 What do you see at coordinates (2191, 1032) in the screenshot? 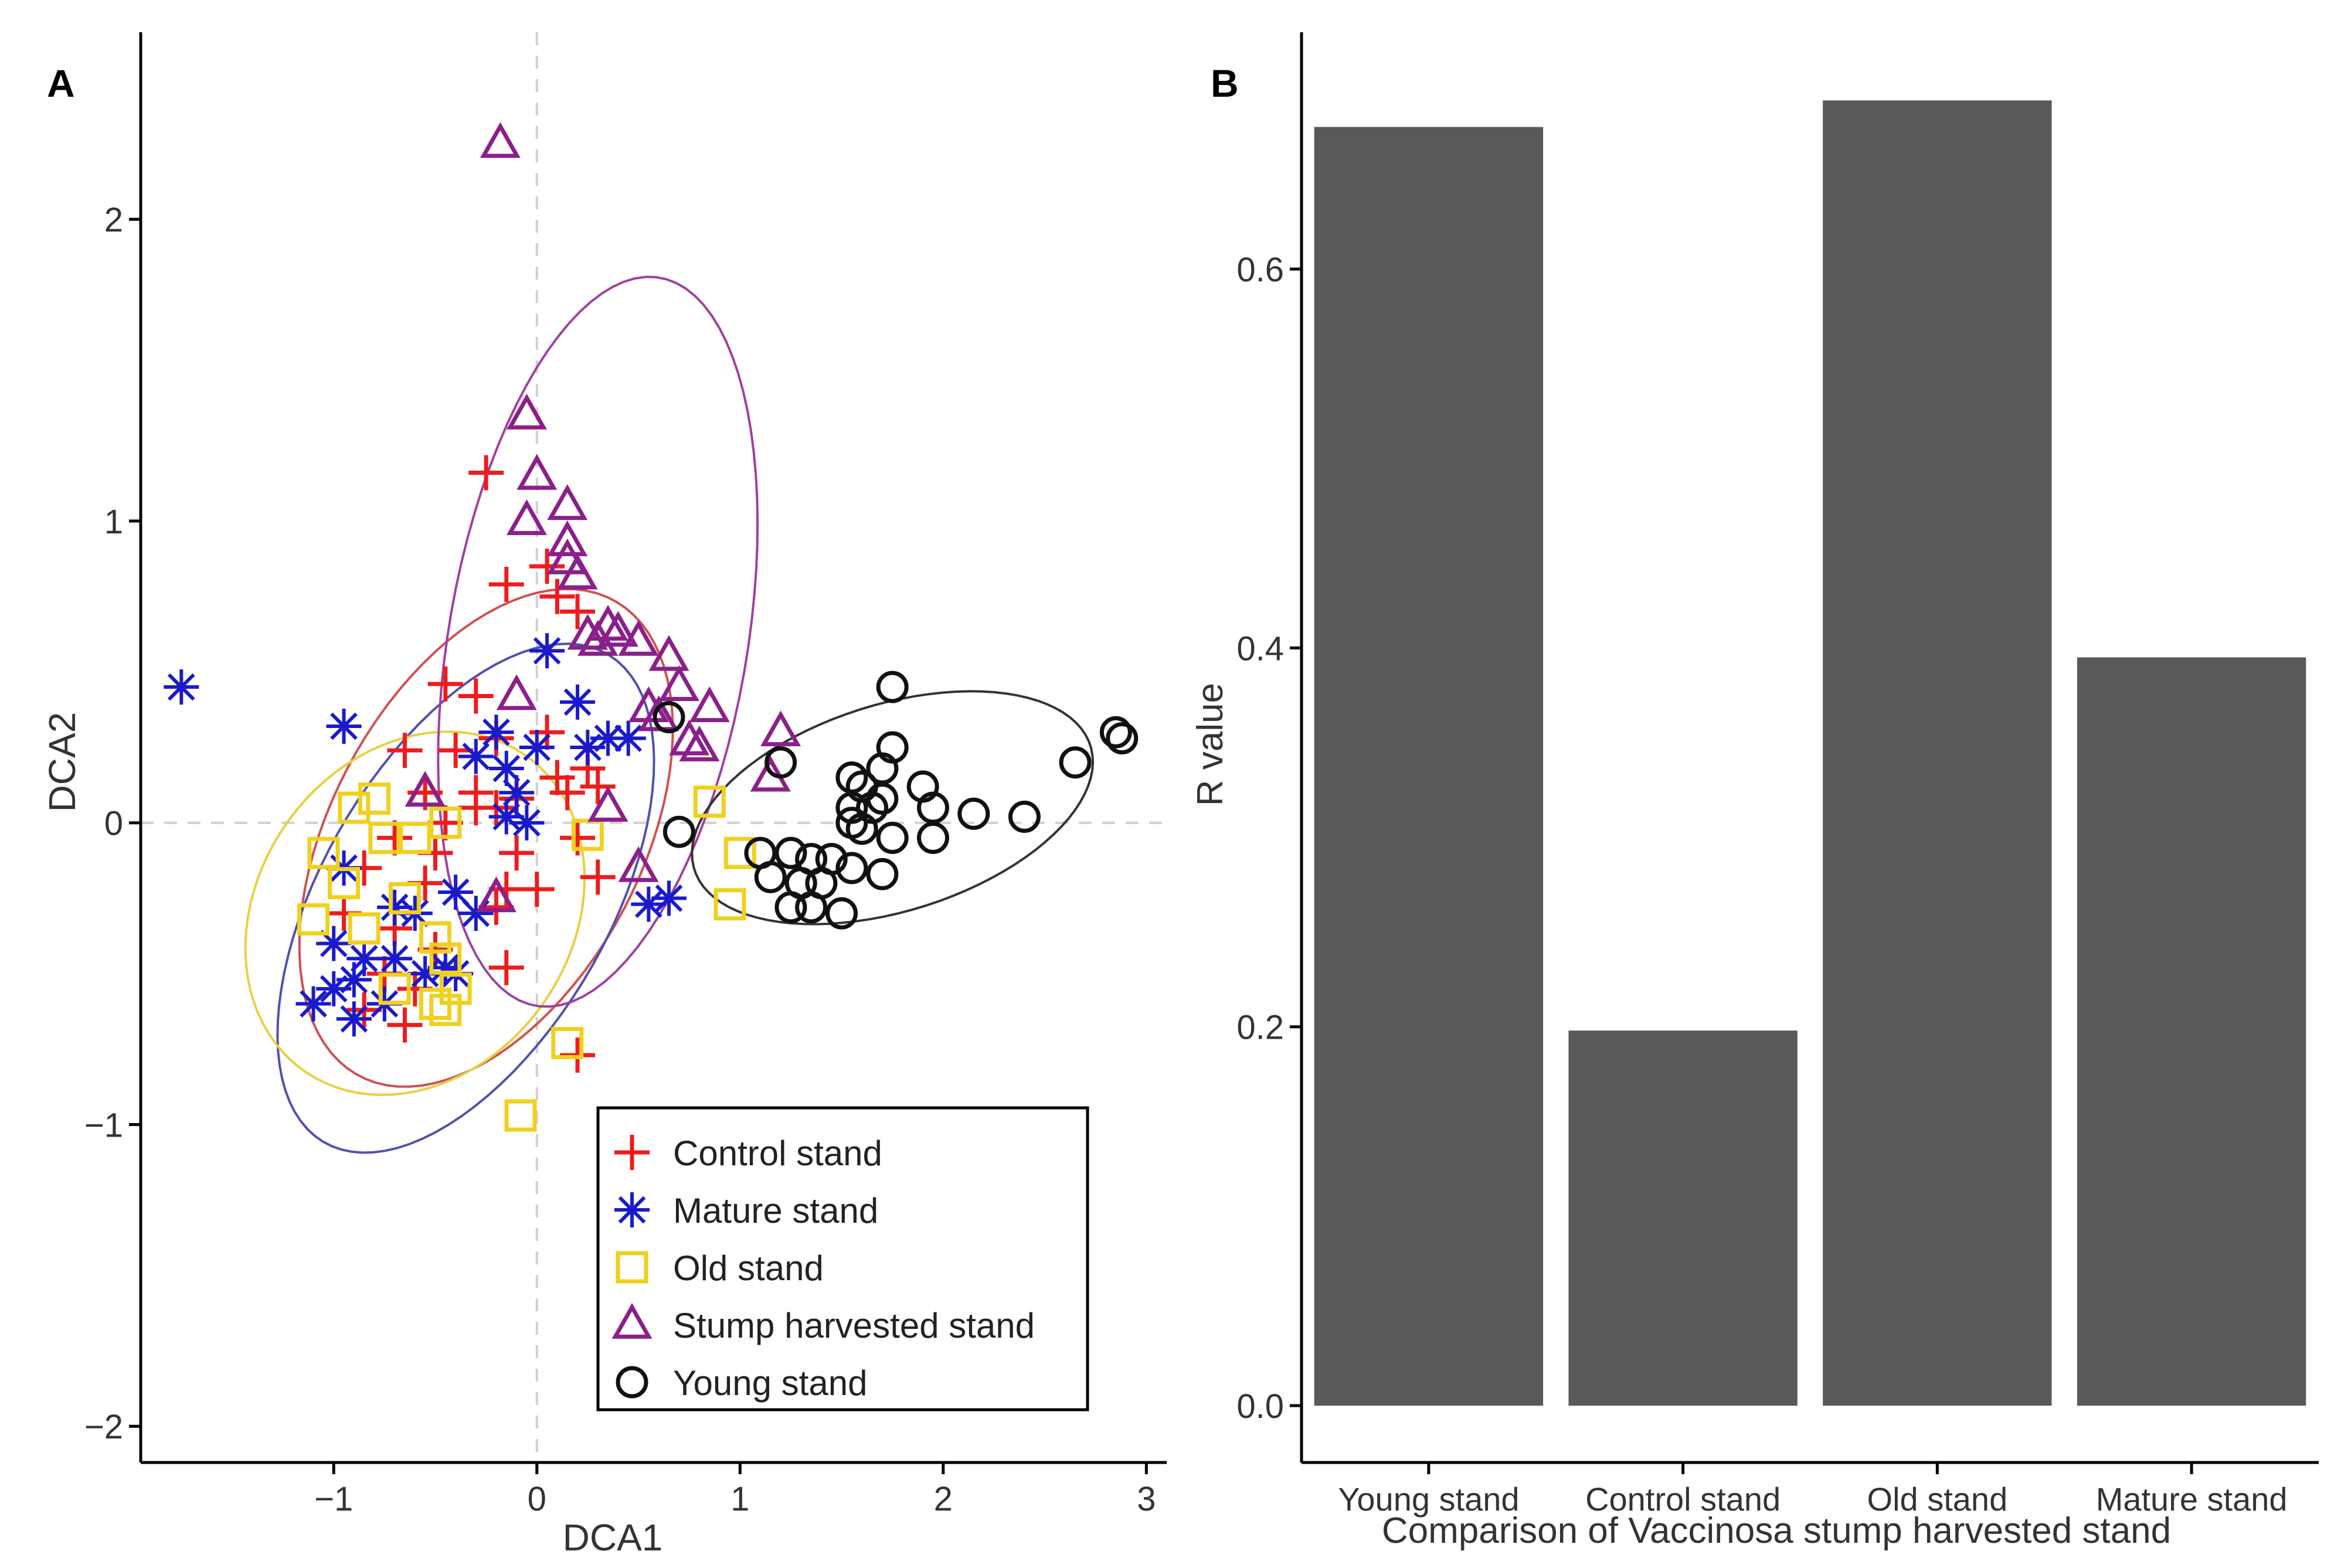
I see `bar-mature-stand` at bounding box center [2191, 1032].